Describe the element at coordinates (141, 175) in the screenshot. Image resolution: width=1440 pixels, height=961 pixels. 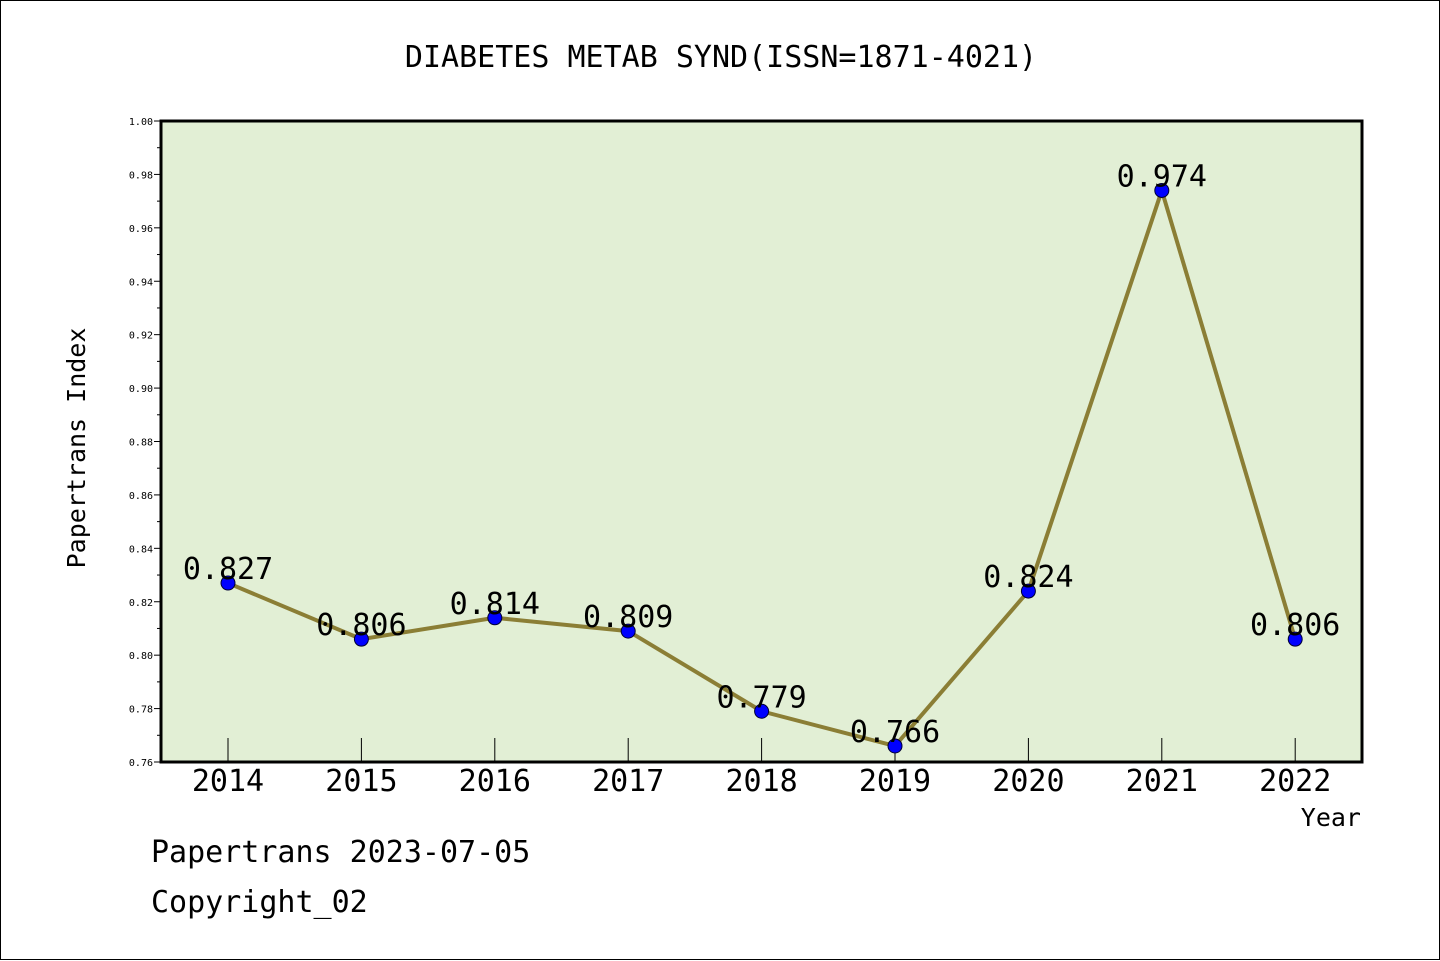
I see `y-tick-label: 0.98` at that location.